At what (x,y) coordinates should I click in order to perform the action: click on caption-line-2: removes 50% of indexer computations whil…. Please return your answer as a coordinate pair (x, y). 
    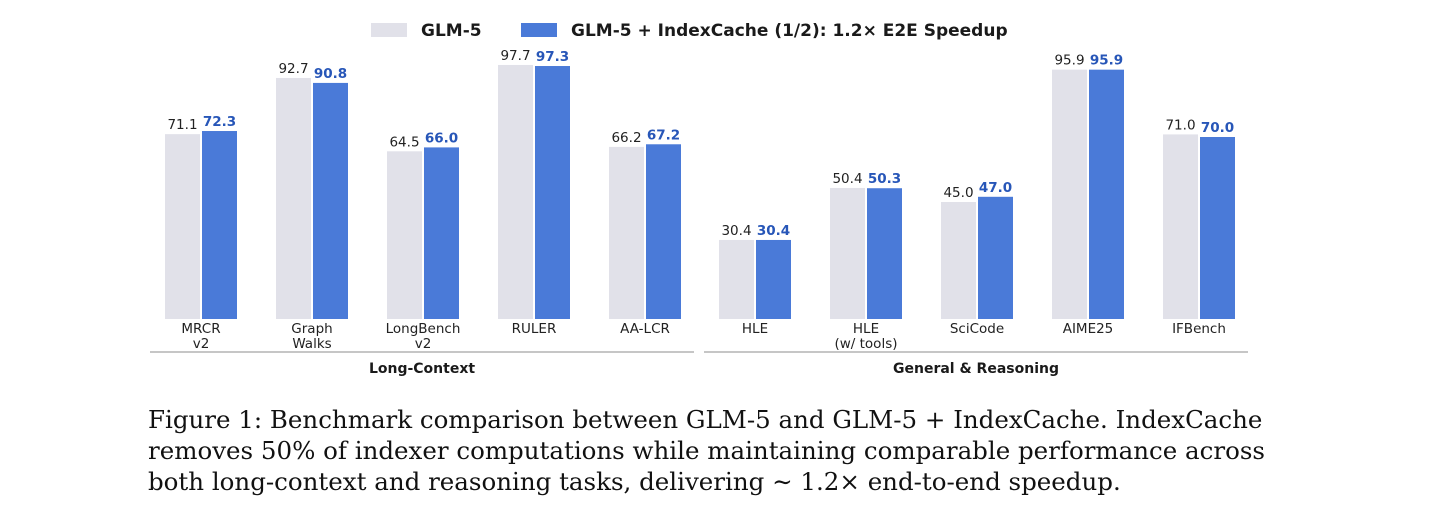
    Looking at the image, I should click on (706, 450).